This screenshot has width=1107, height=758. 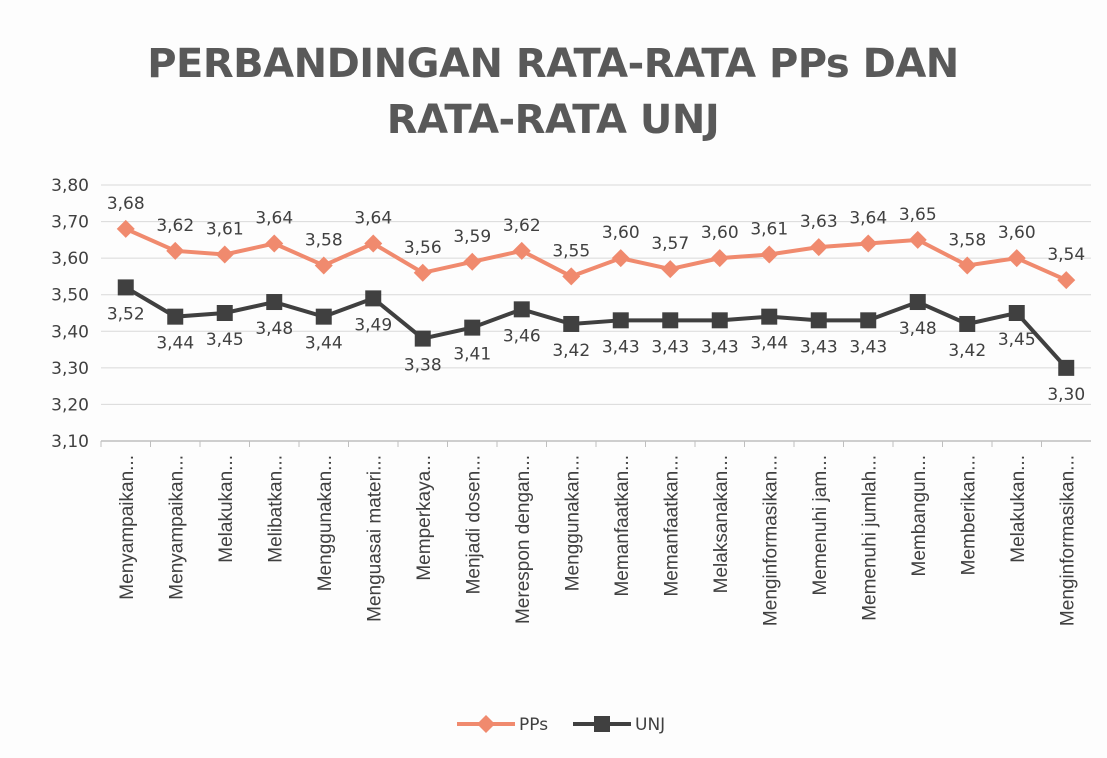 I want to click on data-label: 3,41, so click(x=472, y=355).